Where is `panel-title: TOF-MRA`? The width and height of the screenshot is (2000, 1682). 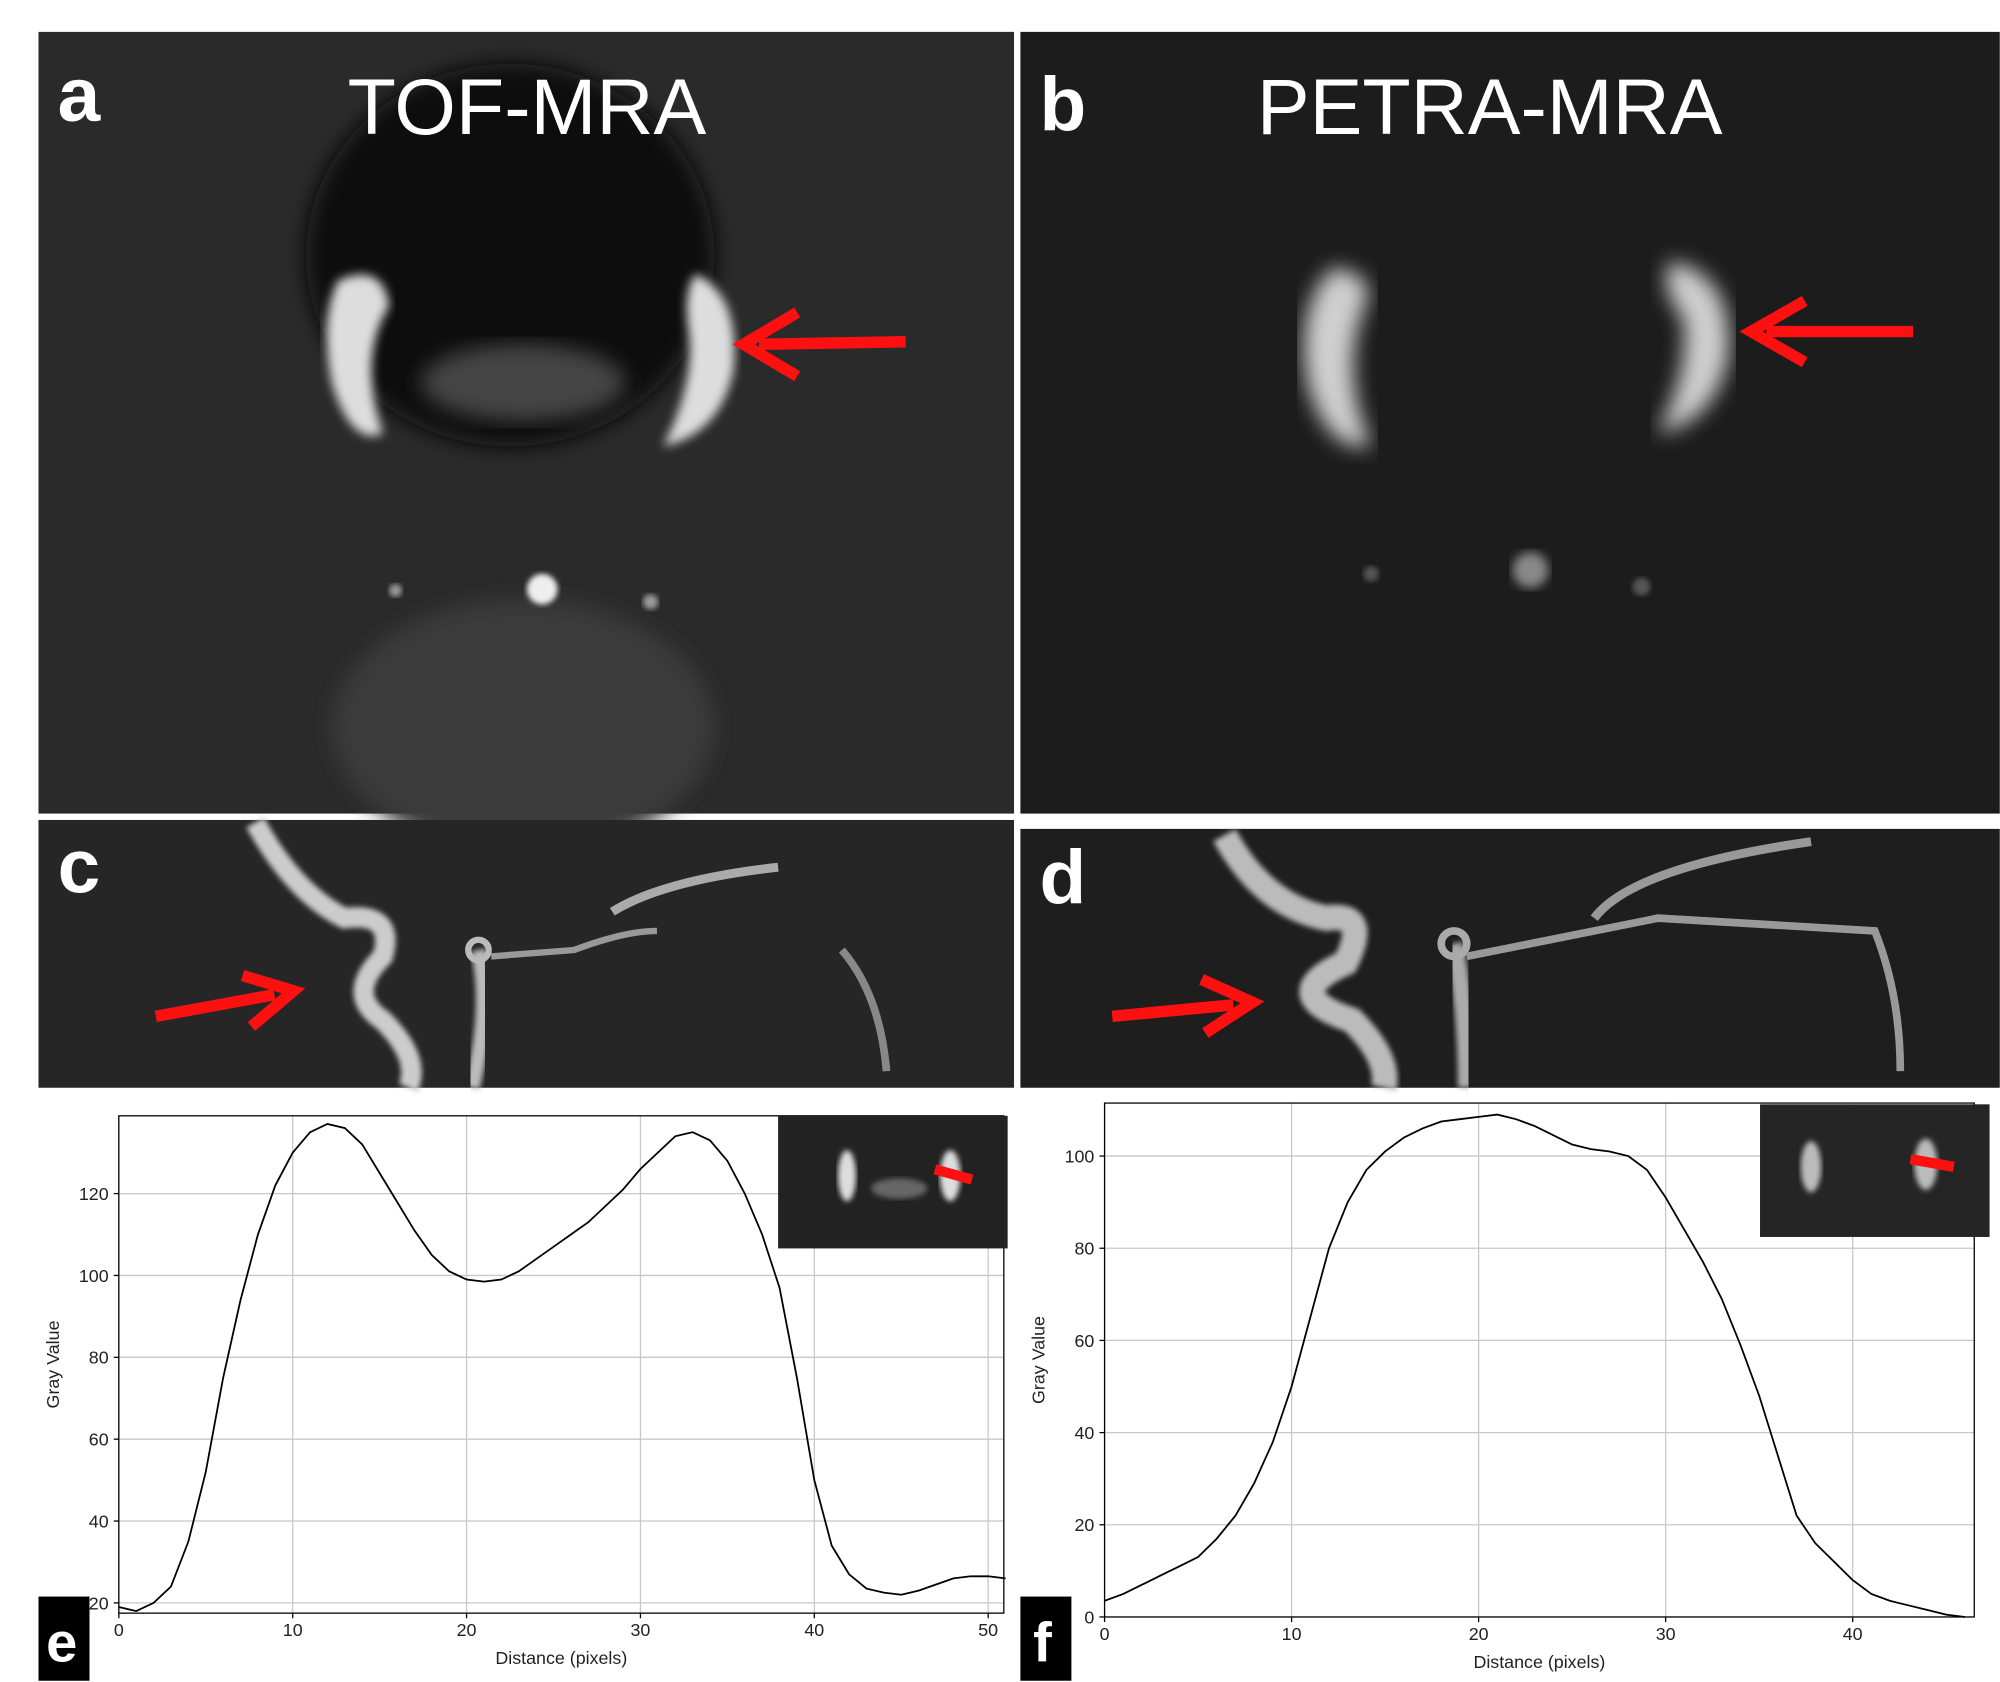 panel-title: TOF-MRA is located at coordinates (527, 106).